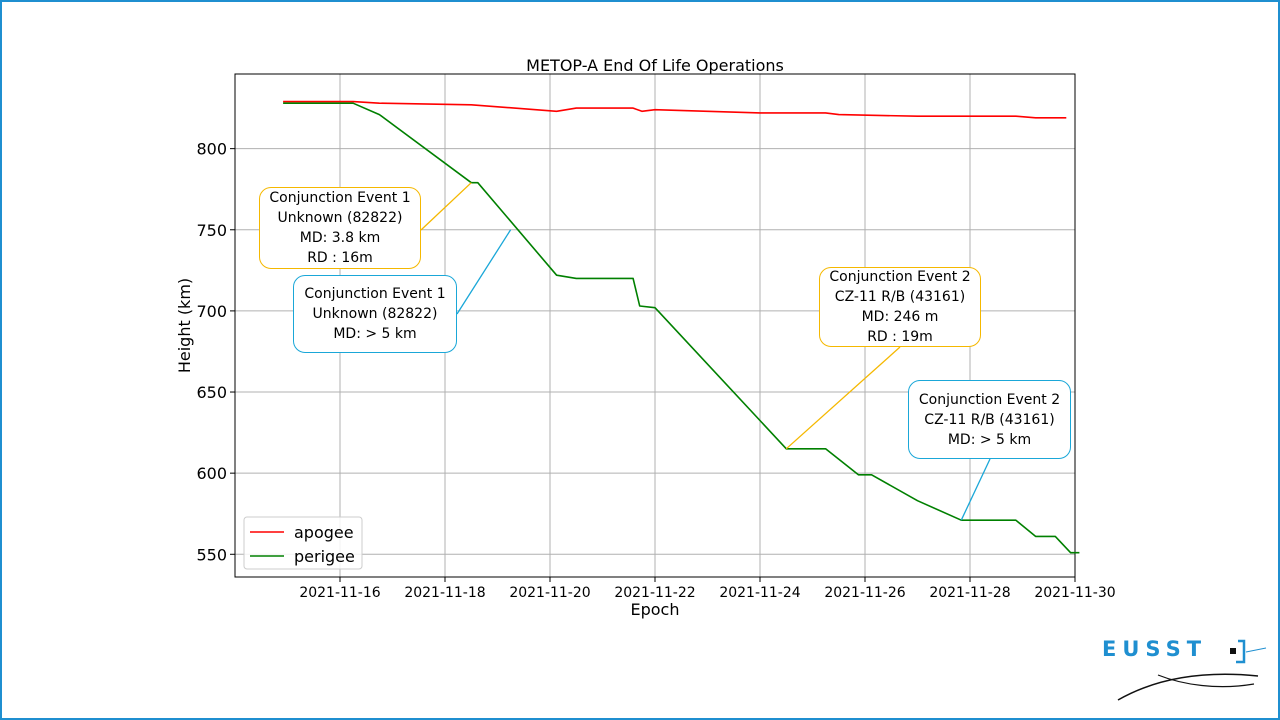 This screenshot has height=720, width=1280. Describe the element at coordinates (1074, 593) in the screenshot. I see `x-tick-label: 2021-11-30` at that location.